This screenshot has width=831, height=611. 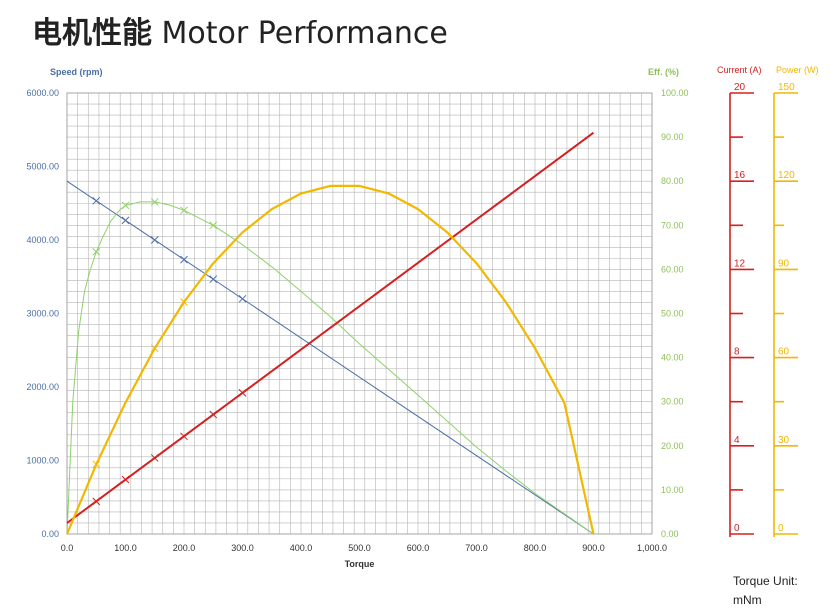 I want to click on efficiency-tick-label: 0.00, so click(x=670, y=534).